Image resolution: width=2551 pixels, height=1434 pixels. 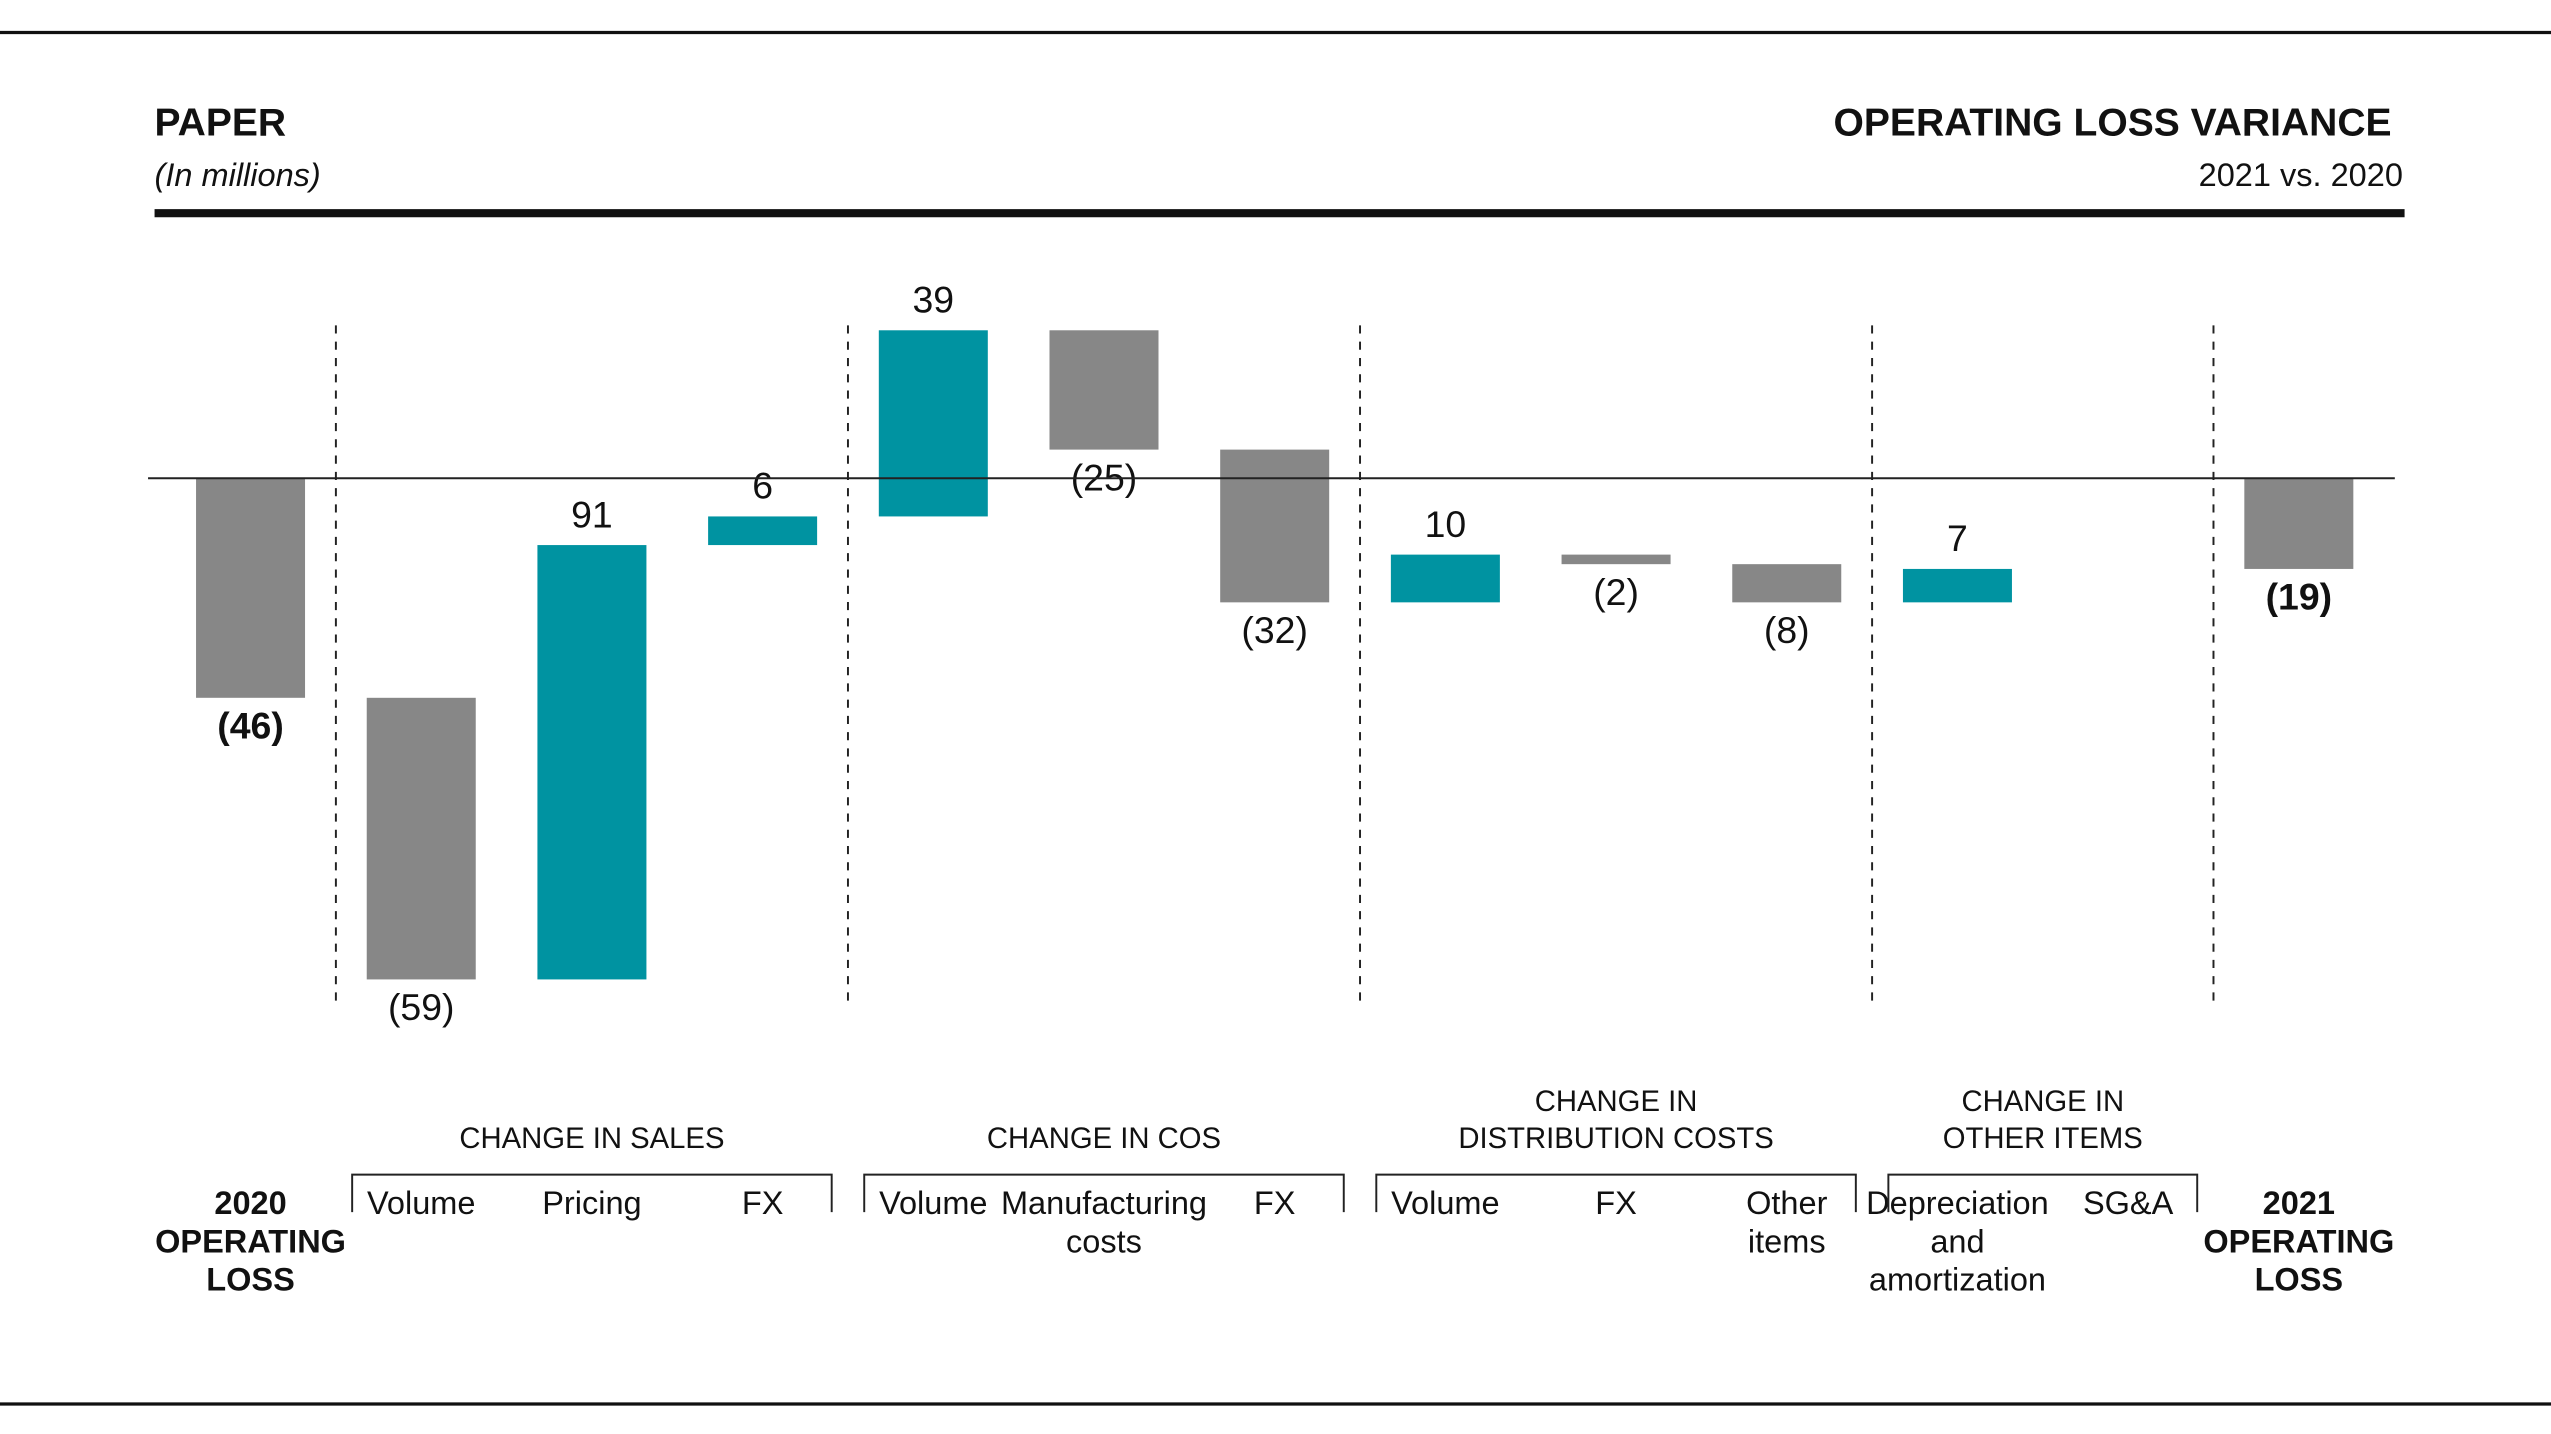 What do you see at coordinates (1786, 1203) in the screenshot?
I see `category-label: Other` at bounding box center [1786, 1203].